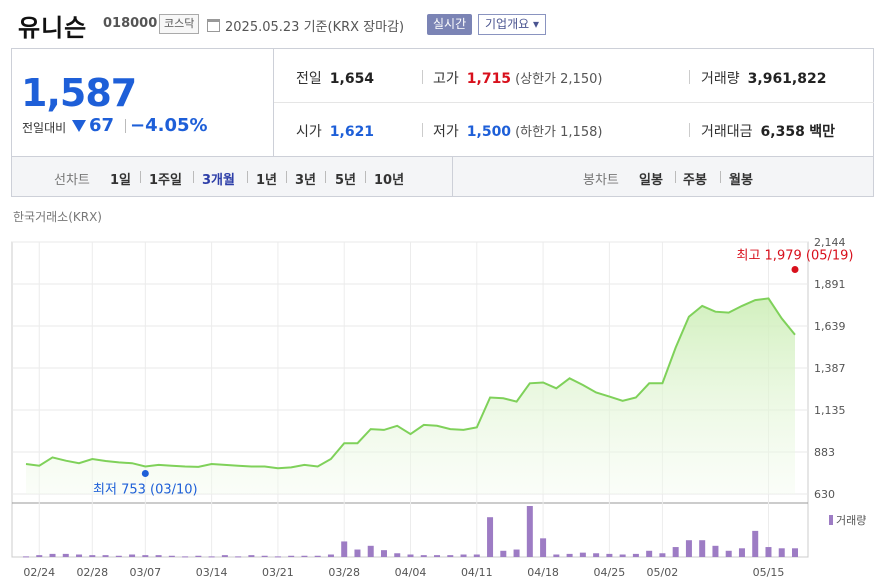 This screenshot has height=588, width=874. I want to click on basis-text: 기준(KRX 장마감), so click(354, 27).